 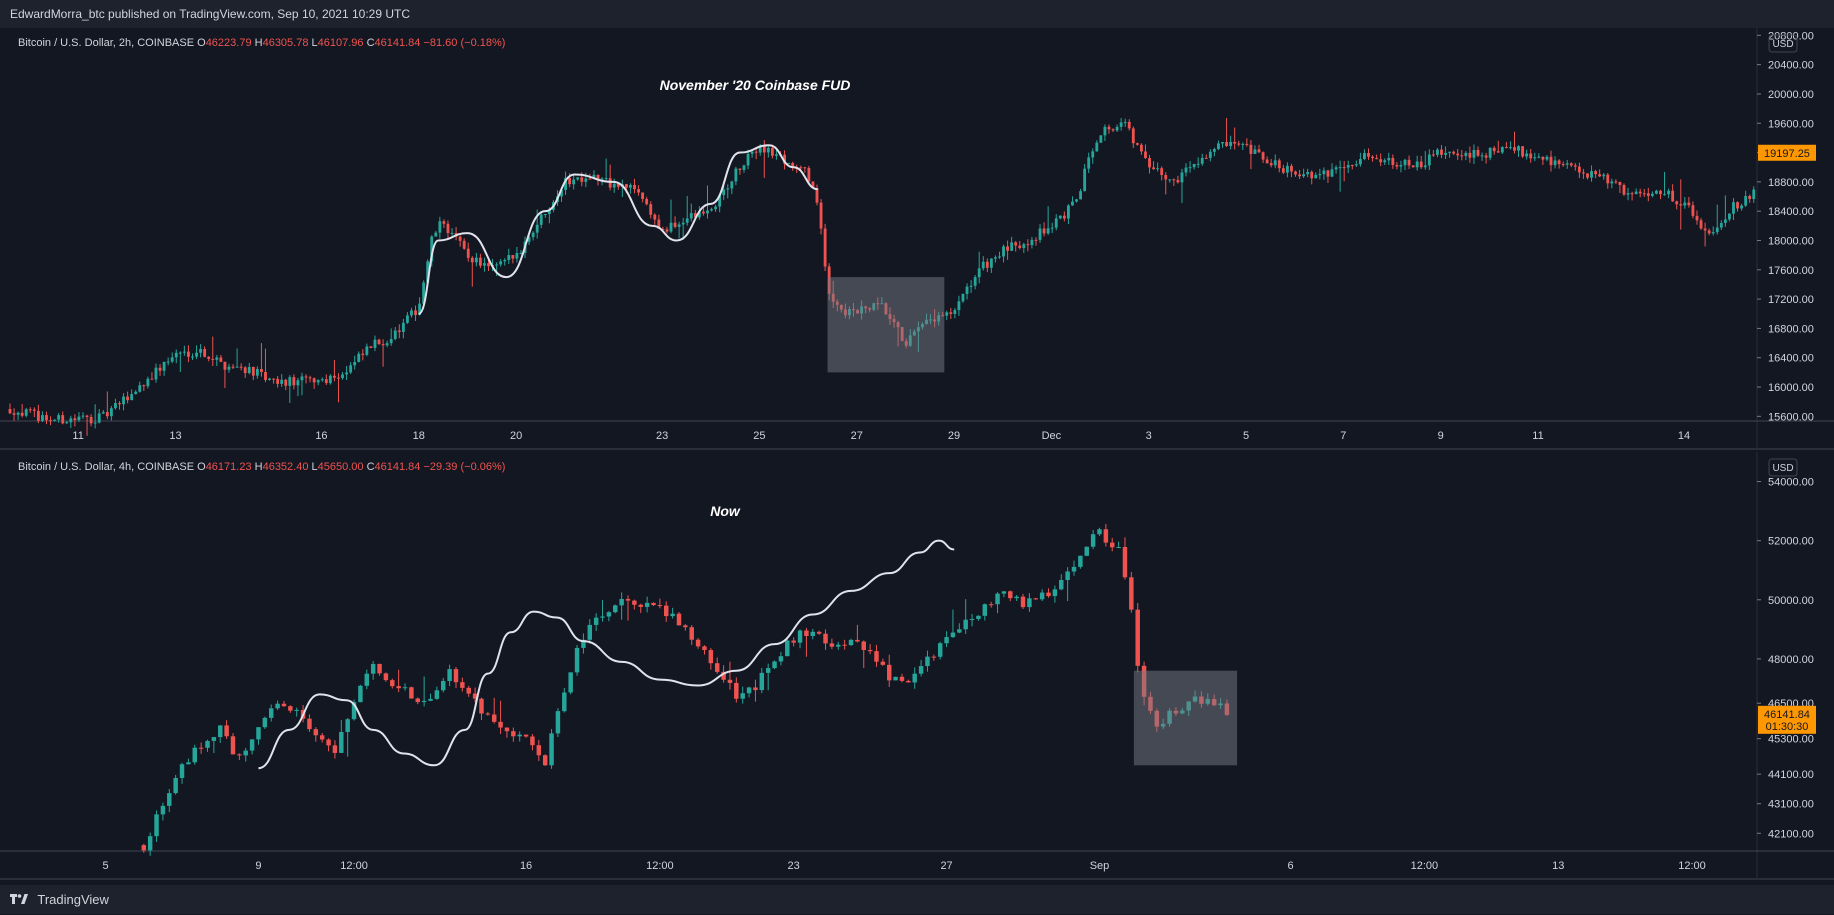 I want to click on currency-label: USD, so click(x=1782, y=468).